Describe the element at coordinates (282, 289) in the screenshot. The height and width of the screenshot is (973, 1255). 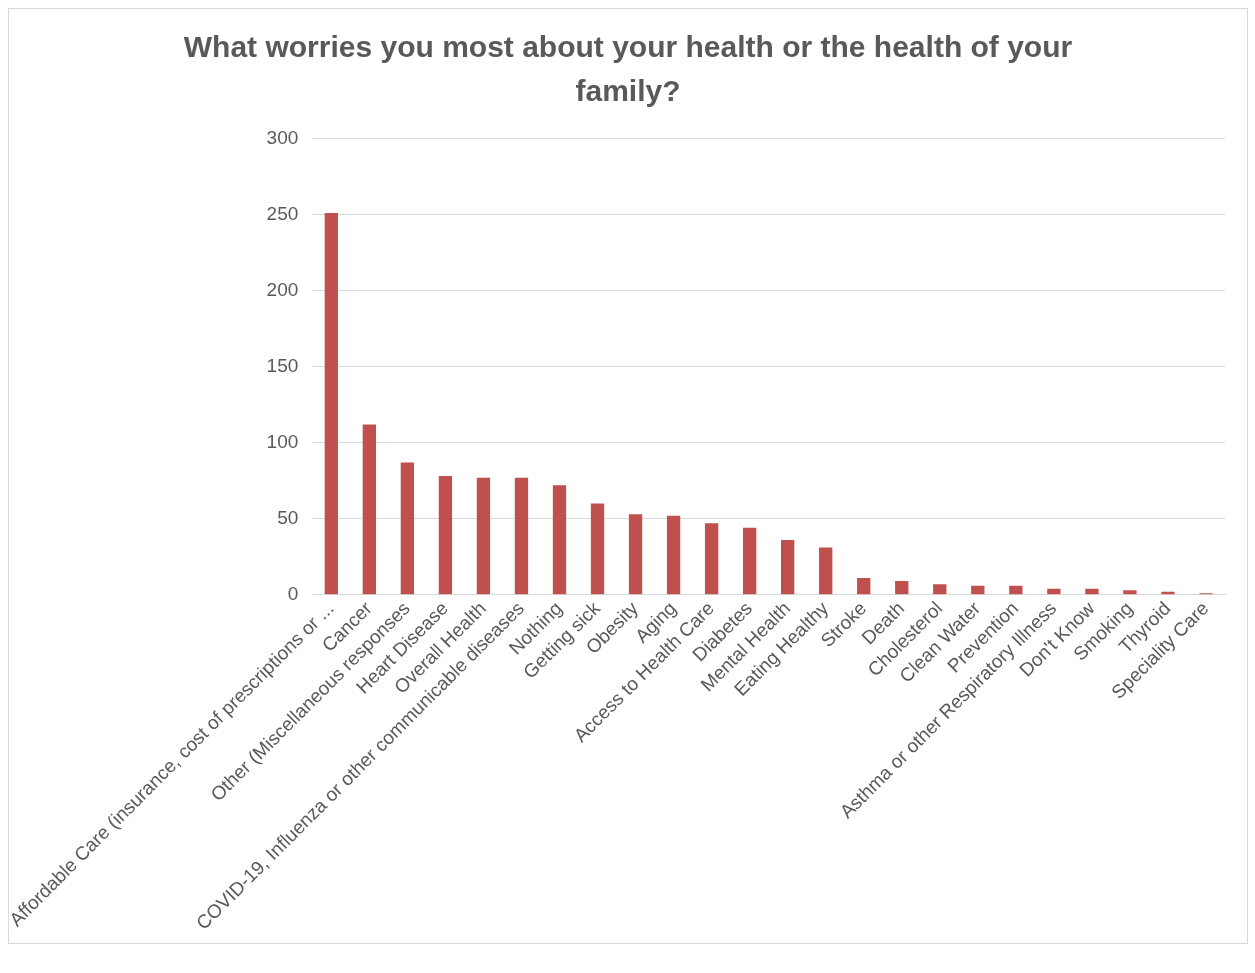
I see `y-tick-label: 200` at that location.